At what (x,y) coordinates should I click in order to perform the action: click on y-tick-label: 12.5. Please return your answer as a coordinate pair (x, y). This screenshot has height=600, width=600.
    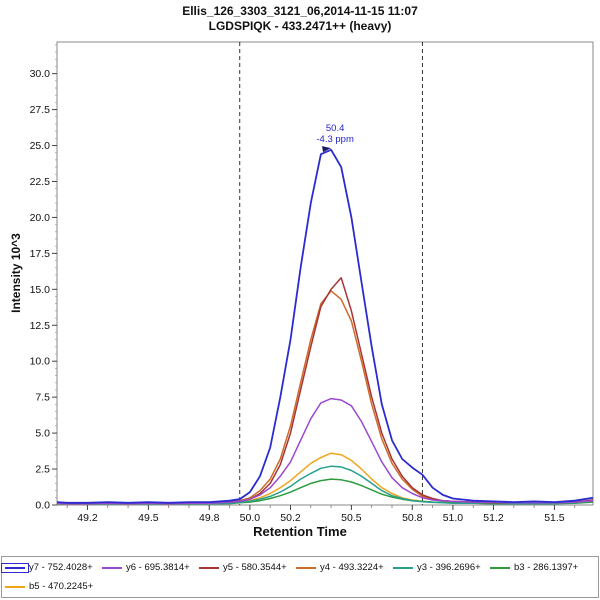
    Looking at the image, I should click on (40, 326).